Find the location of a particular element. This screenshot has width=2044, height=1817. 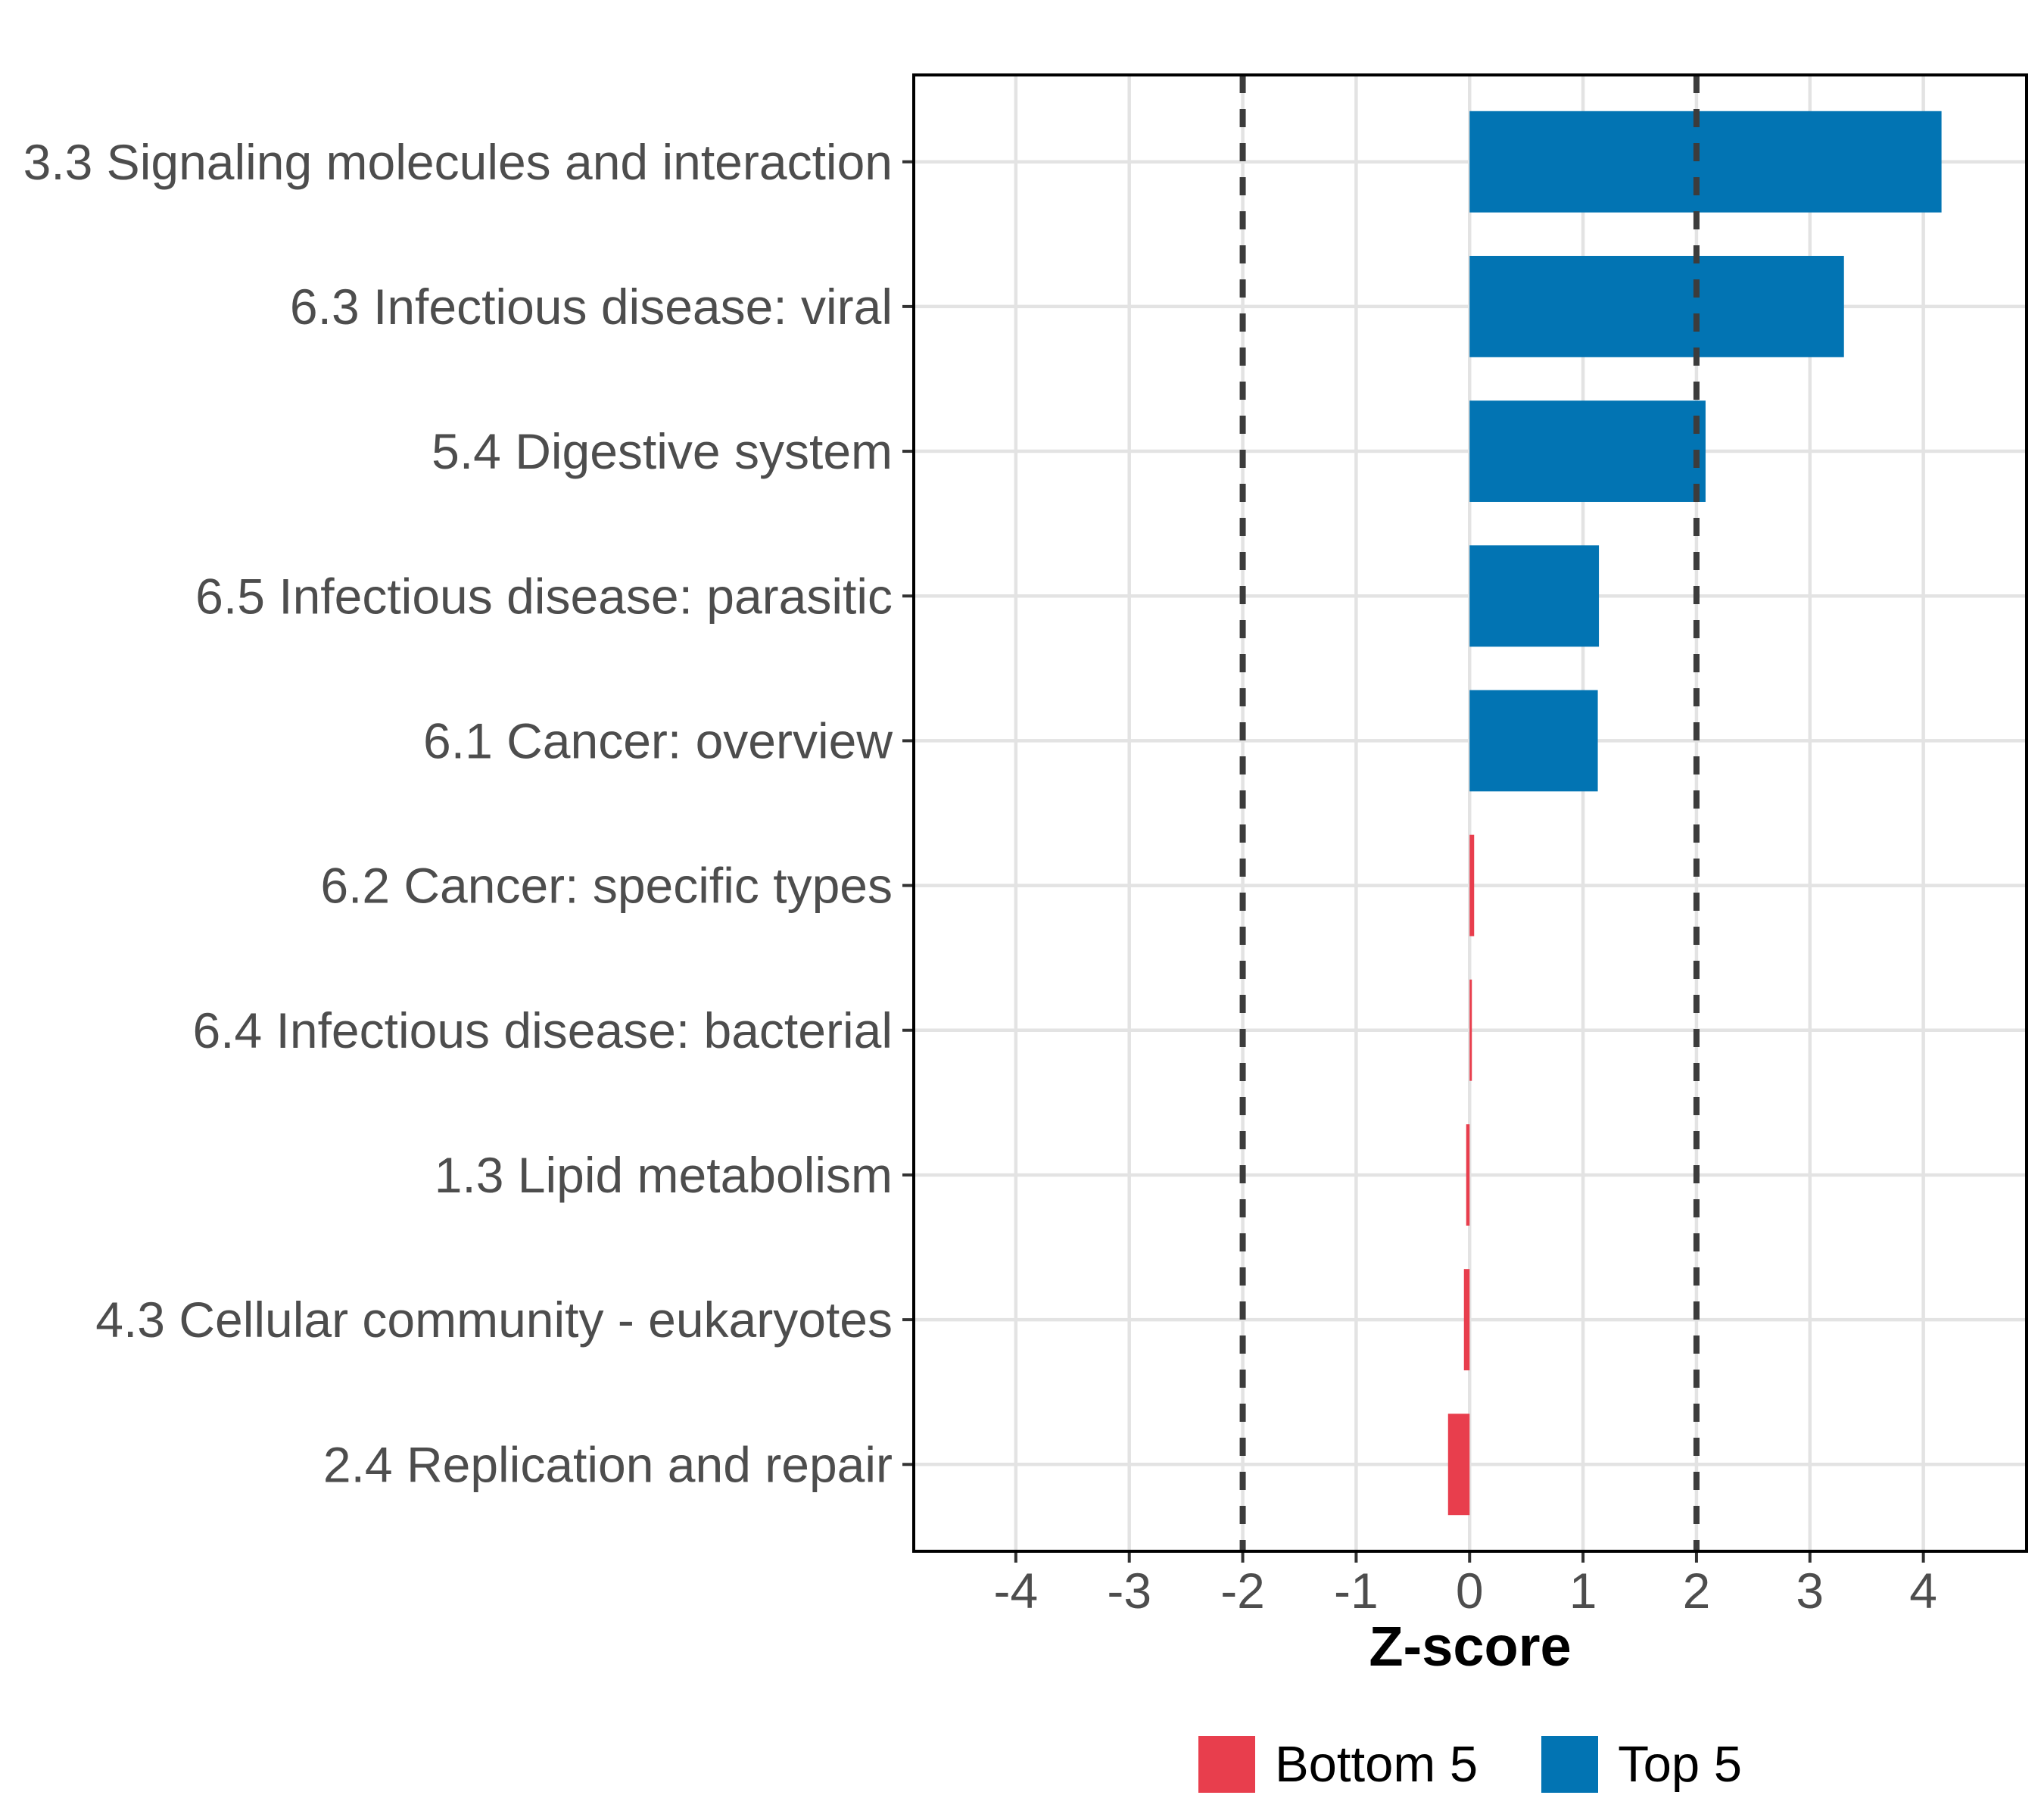

x-tick-label: 0 is located at coordinates (1470, 1591).